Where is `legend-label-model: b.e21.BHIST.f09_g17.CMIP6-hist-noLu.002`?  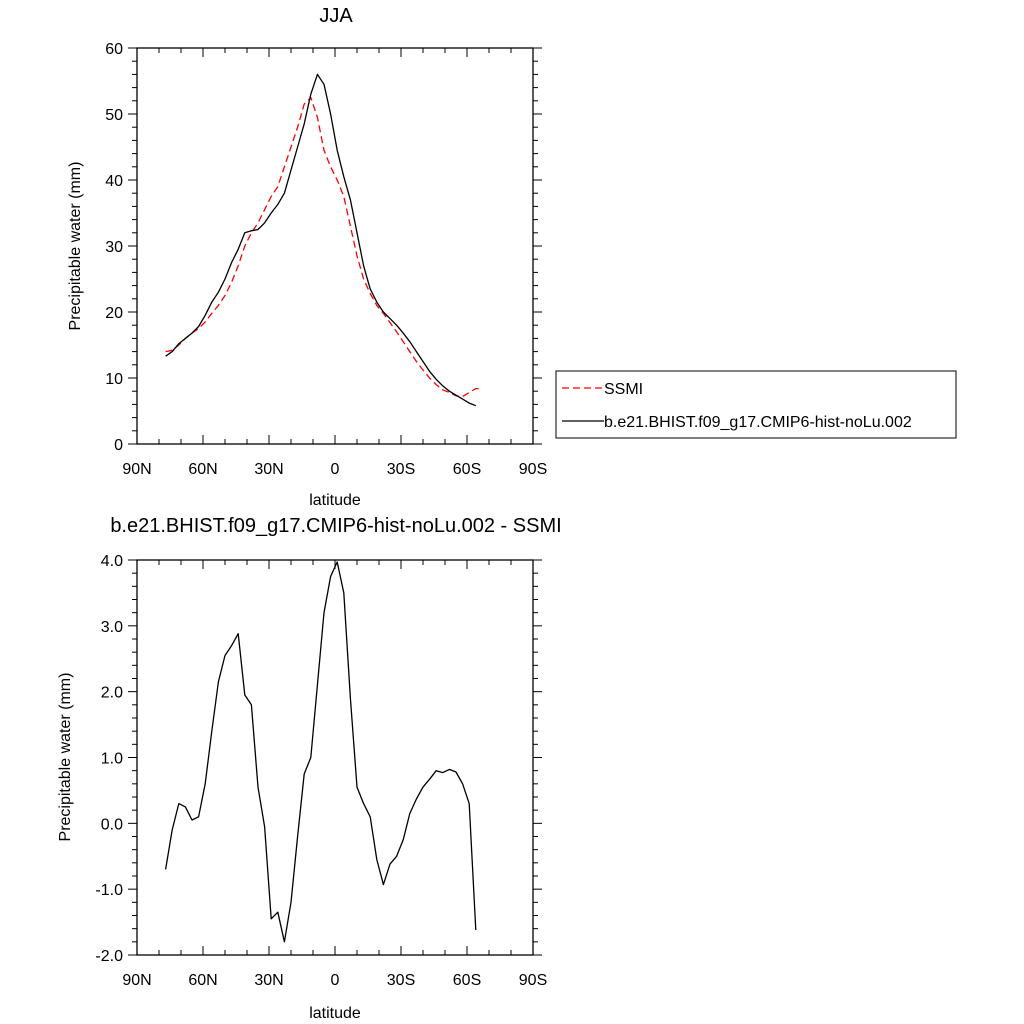 legend-label-model: b.e21.BHIST.f09_g17.CMIP6-hist-noLu.002 is located at coordinates (758, 422).